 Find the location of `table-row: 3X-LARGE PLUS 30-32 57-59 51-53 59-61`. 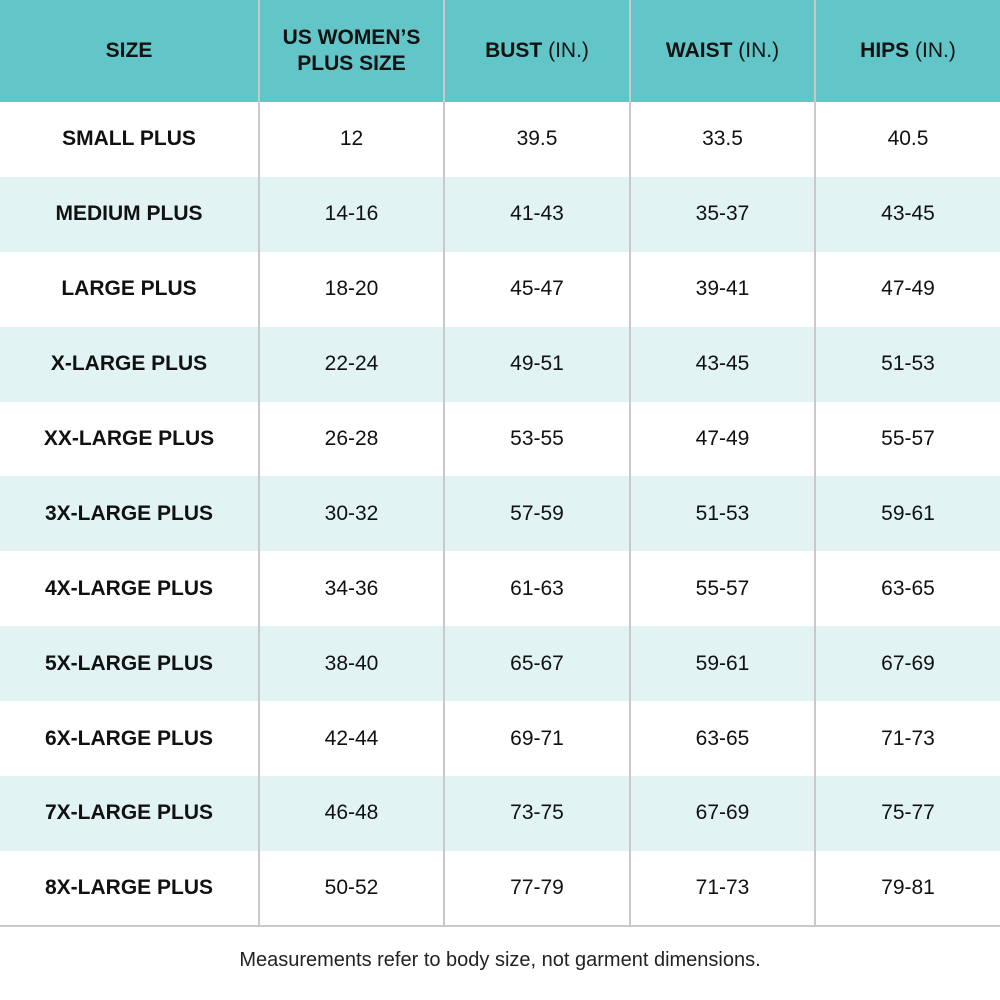

table-row: 3X-LARGE PLUS 30-32 57-59 51-53 59-61 is located at coordinates (500, 514).